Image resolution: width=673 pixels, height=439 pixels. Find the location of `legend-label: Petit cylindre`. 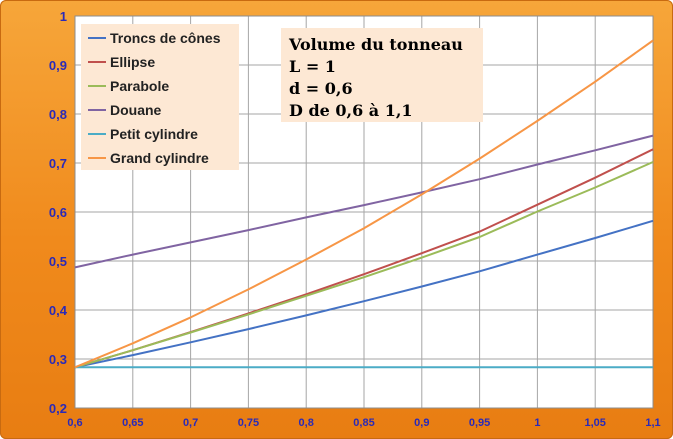

legend-label: Petit cylindre is located at coordinates (154, 134).